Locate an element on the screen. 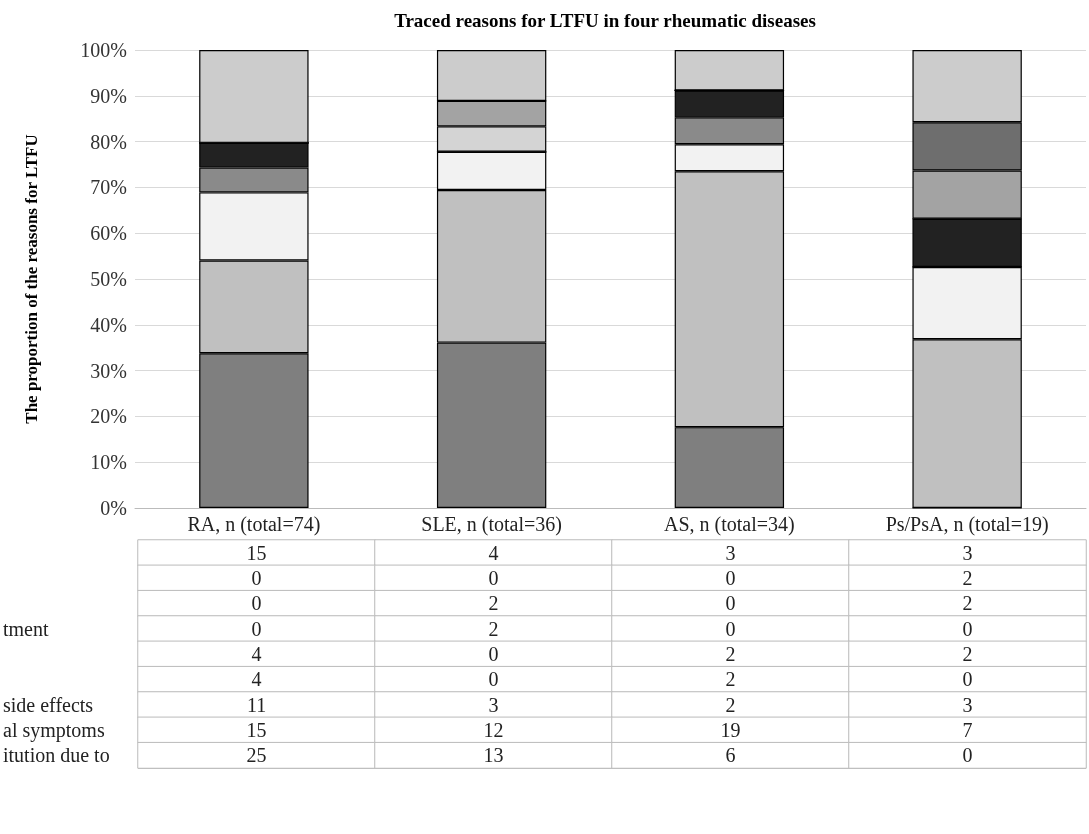 This screenshot has height=834, width=1089. data-label: 6 is located at coordinates (730, 755).